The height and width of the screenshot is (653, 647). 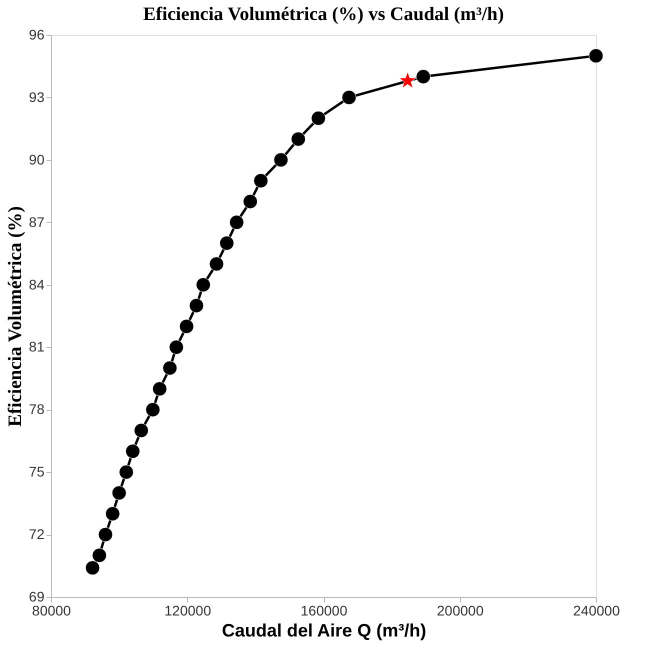 What do you see at coordinates (15, 316) in the screenshot?
I see `y-axis-title: Eficiencia Volumétrica (%)` at bounding box center [15, 316].